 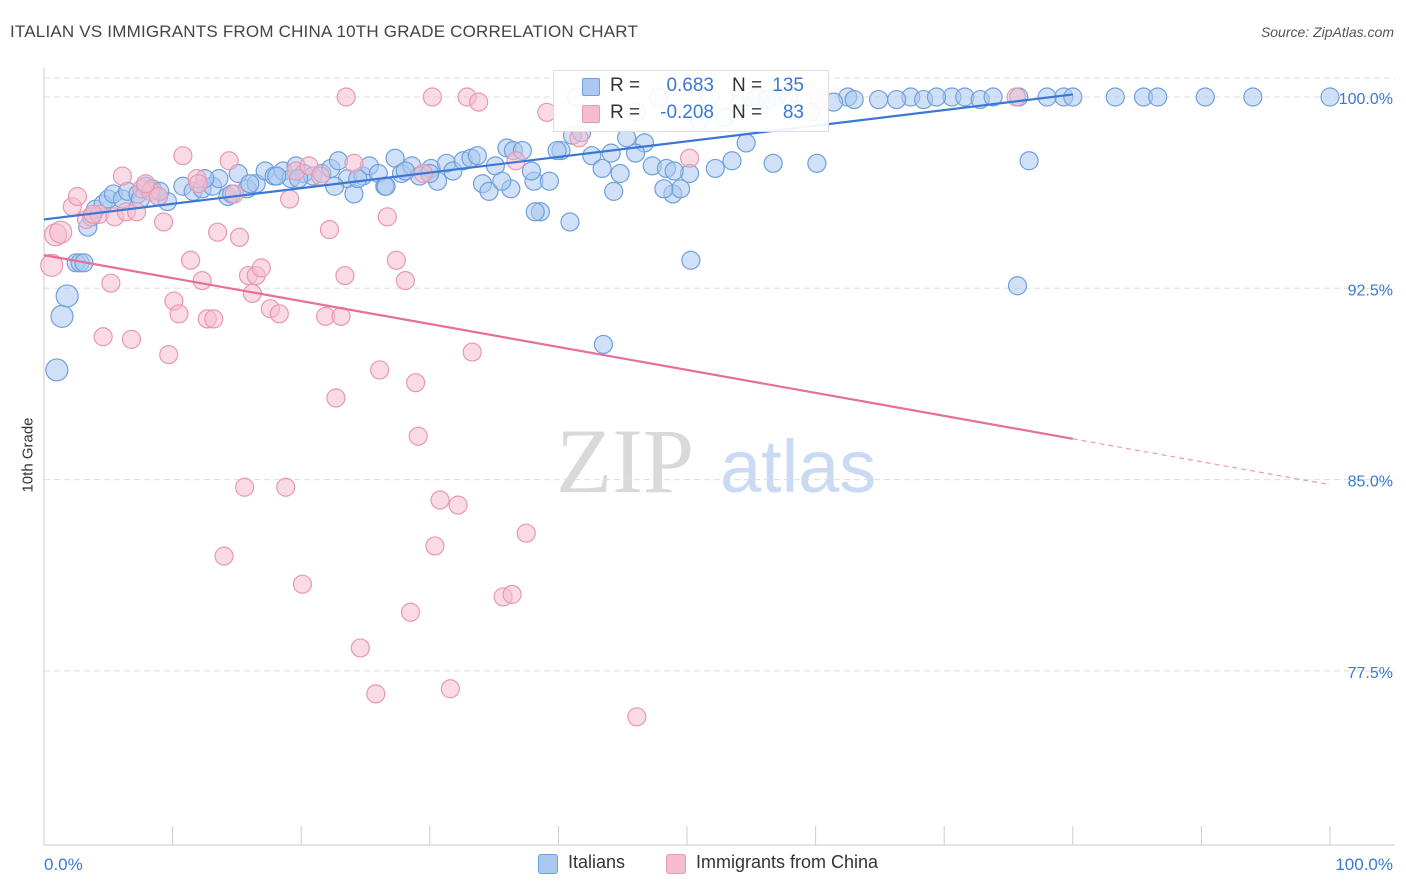 What do you see at coordinates (591, 87) in the screenshot?
I see `italians-swatch` at bounding box center [591, 87].